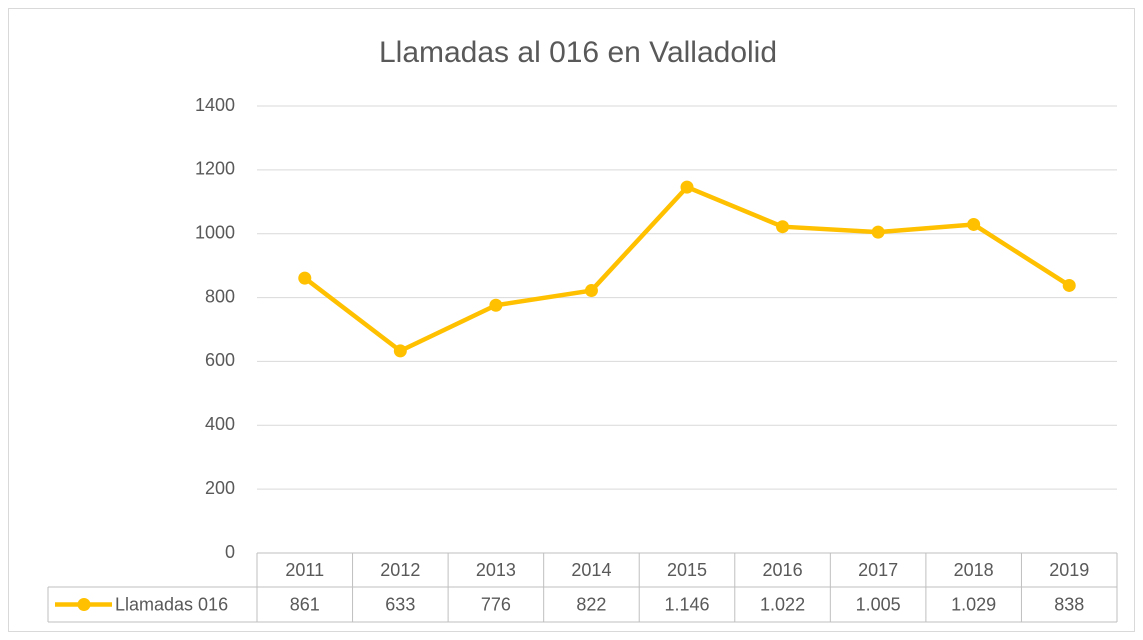  Describe the element at coordinates (215, 232) in the screenshot. I see `y-tick-label: 1000` at that location.